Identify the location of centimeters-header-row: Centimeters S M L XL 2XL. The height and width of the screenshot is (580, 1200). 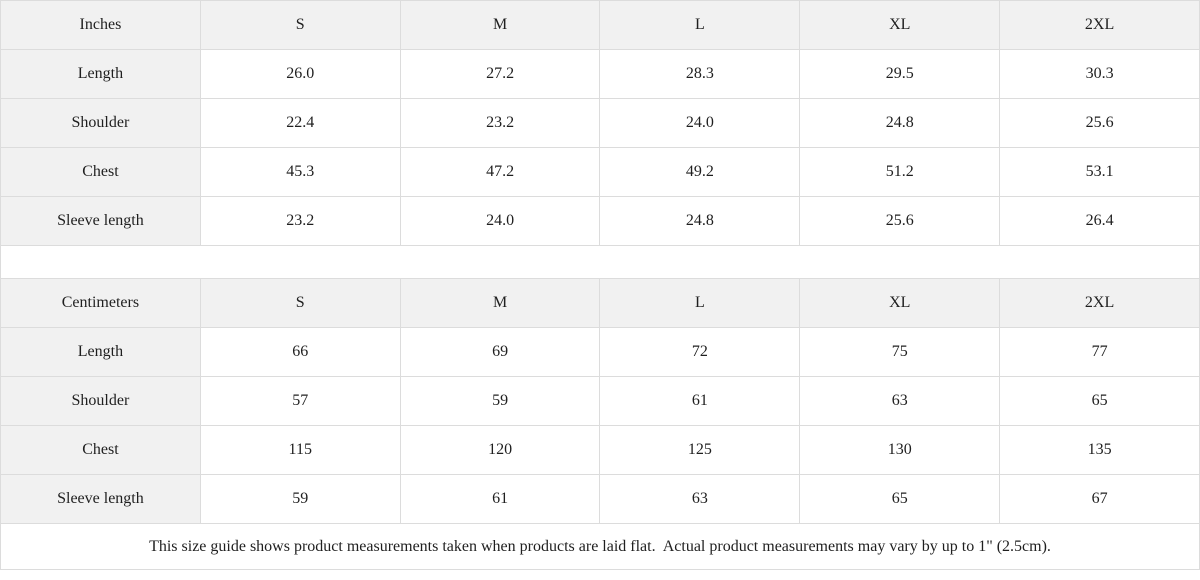
(600, 303).